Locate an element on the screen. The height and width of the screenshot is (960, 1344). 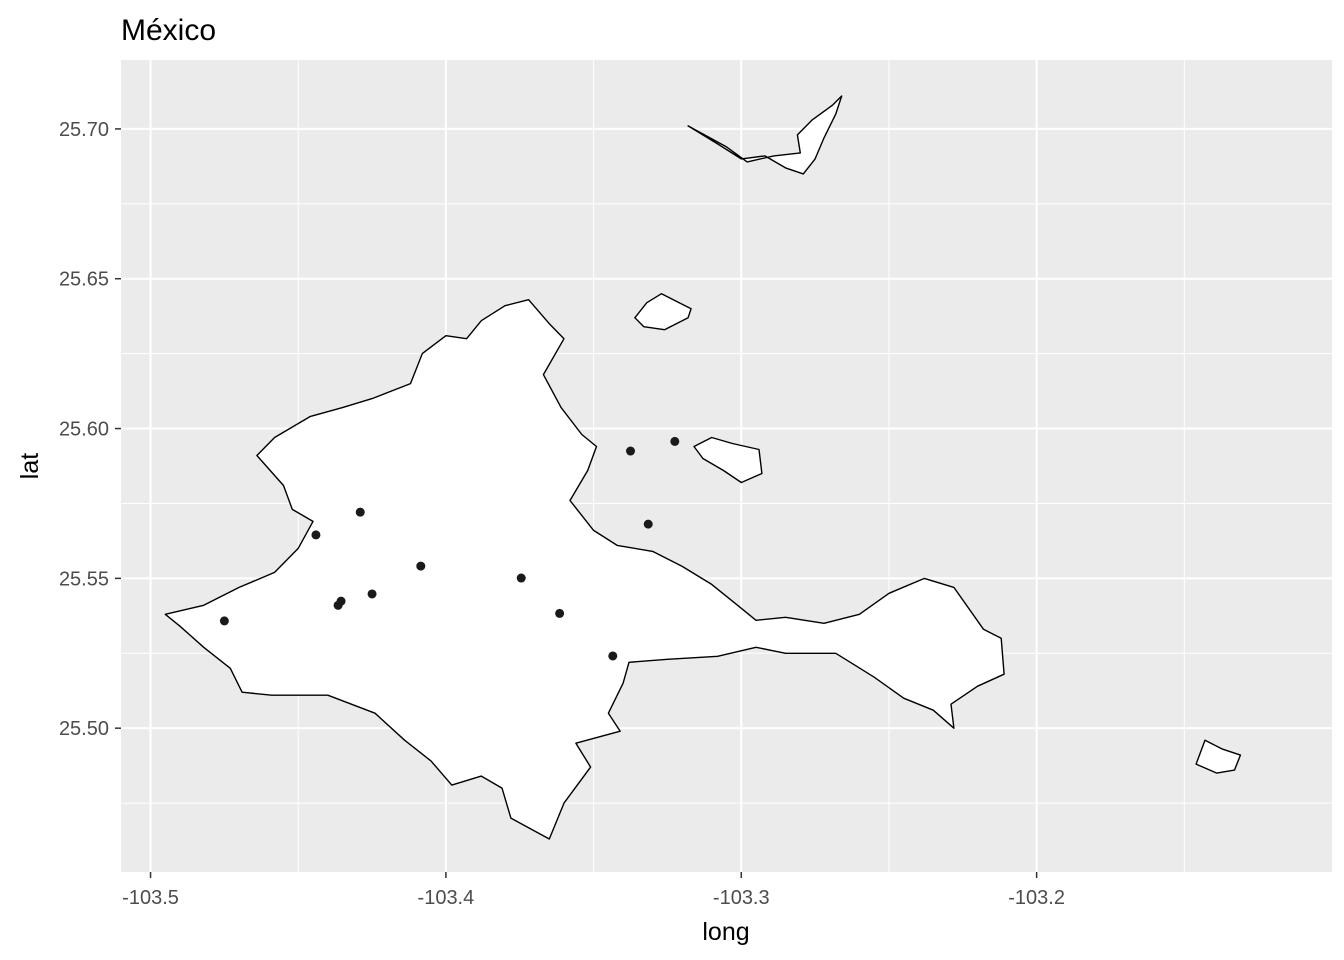
y-tick-label: 25.65 is located at coordinates (84, 280).